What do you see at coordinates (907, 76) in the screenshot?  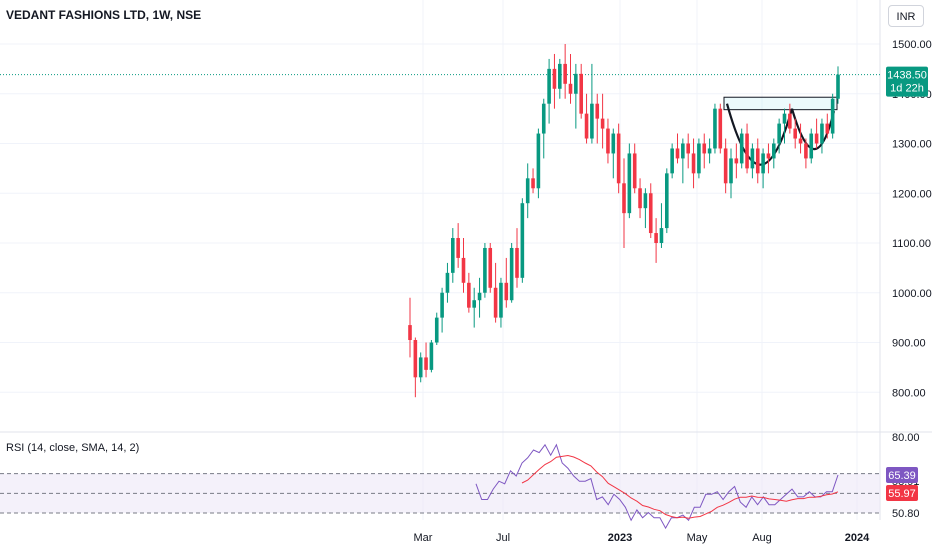 I see `last-price-value: 1438.50` at bounding box center [907, 76].